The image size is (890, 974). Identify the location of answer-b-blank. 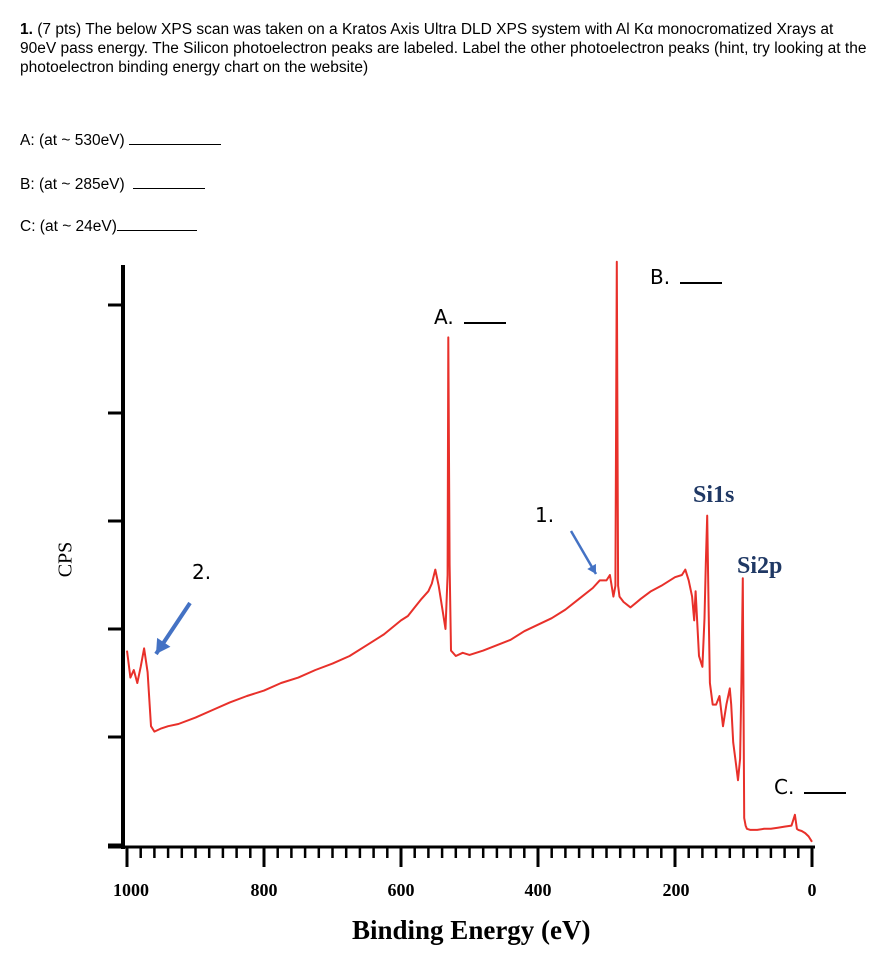
(169, 182).